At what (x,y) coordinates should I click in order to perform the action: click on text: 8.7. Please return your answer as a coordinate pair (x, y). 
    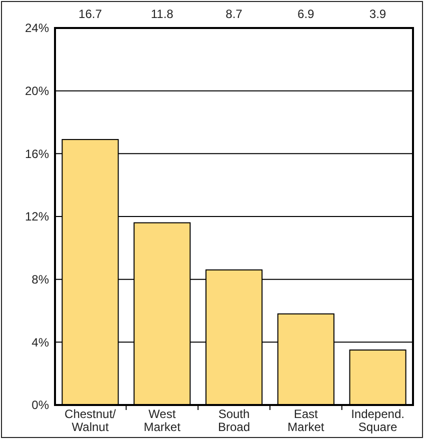
    Looking at the image, I should click on (234, 14).